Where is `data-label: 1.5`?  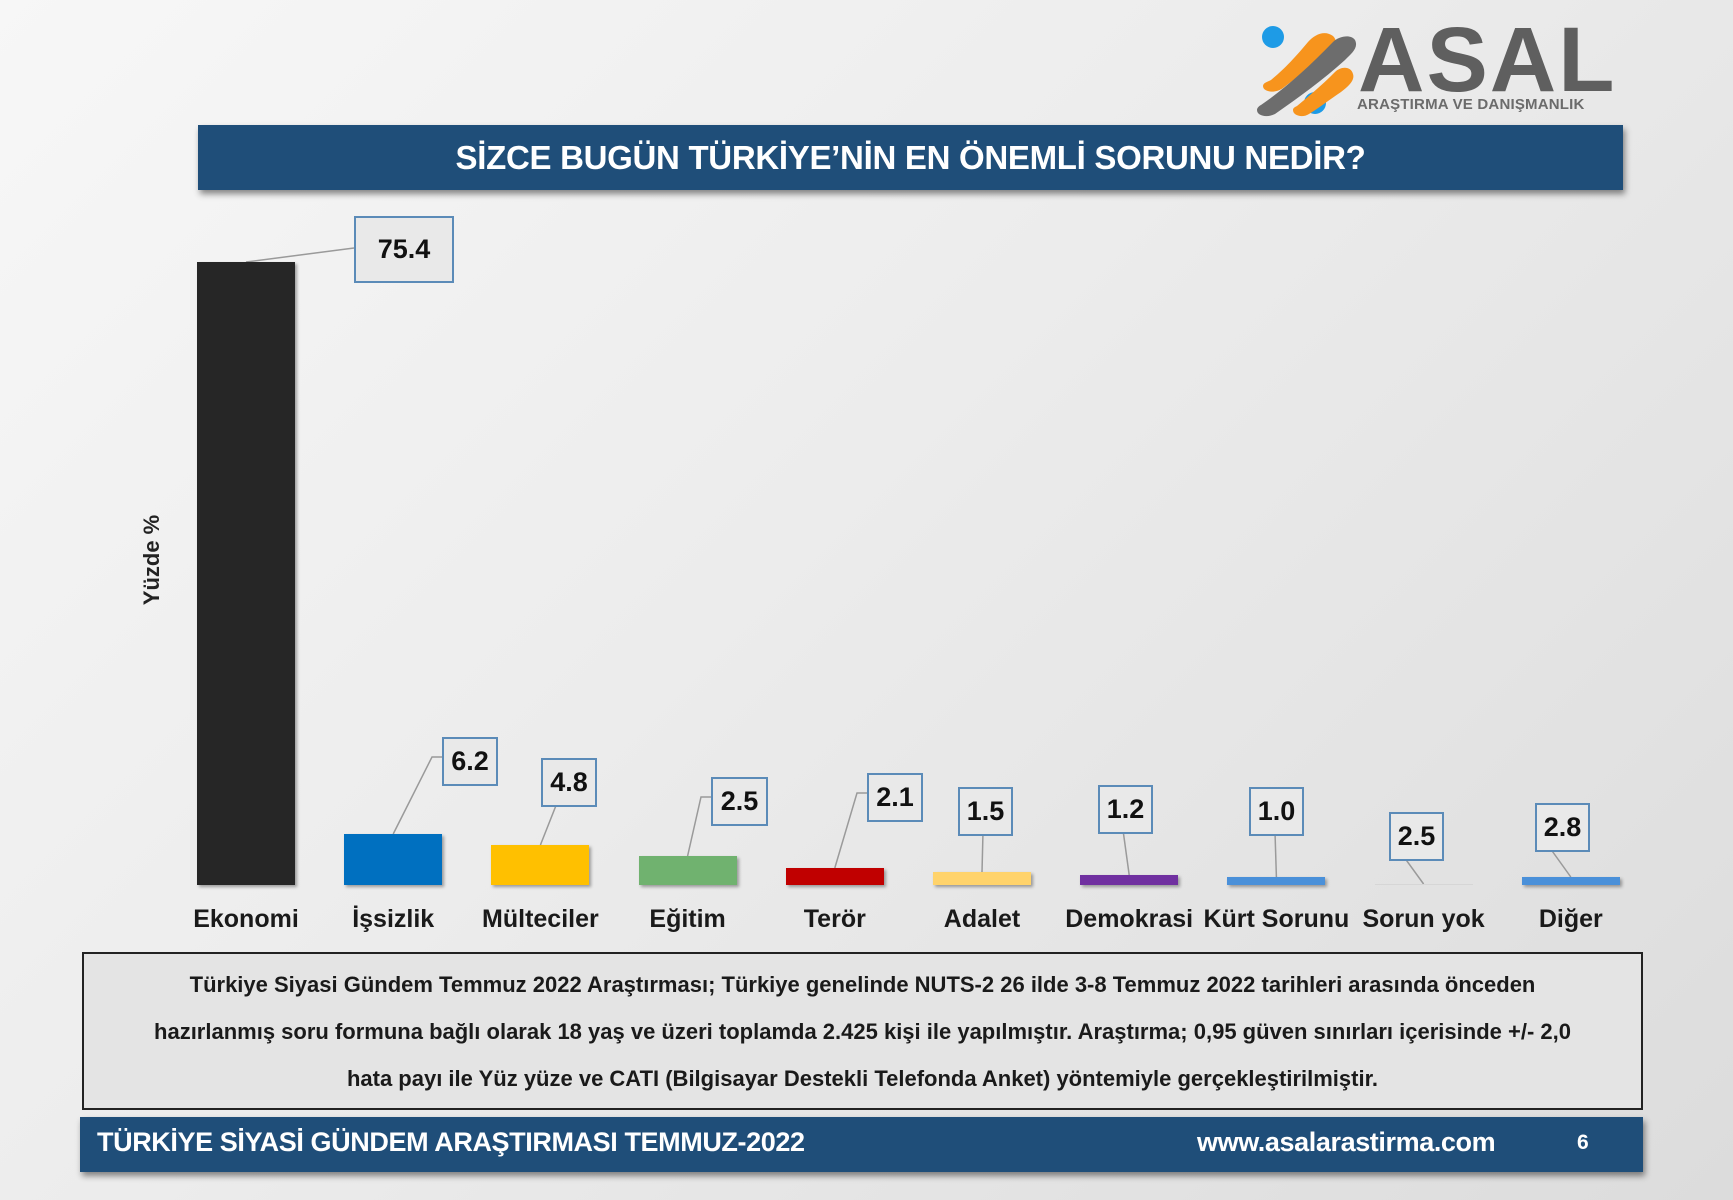
data-label: 1.5 is located at coordinates (985, 811).